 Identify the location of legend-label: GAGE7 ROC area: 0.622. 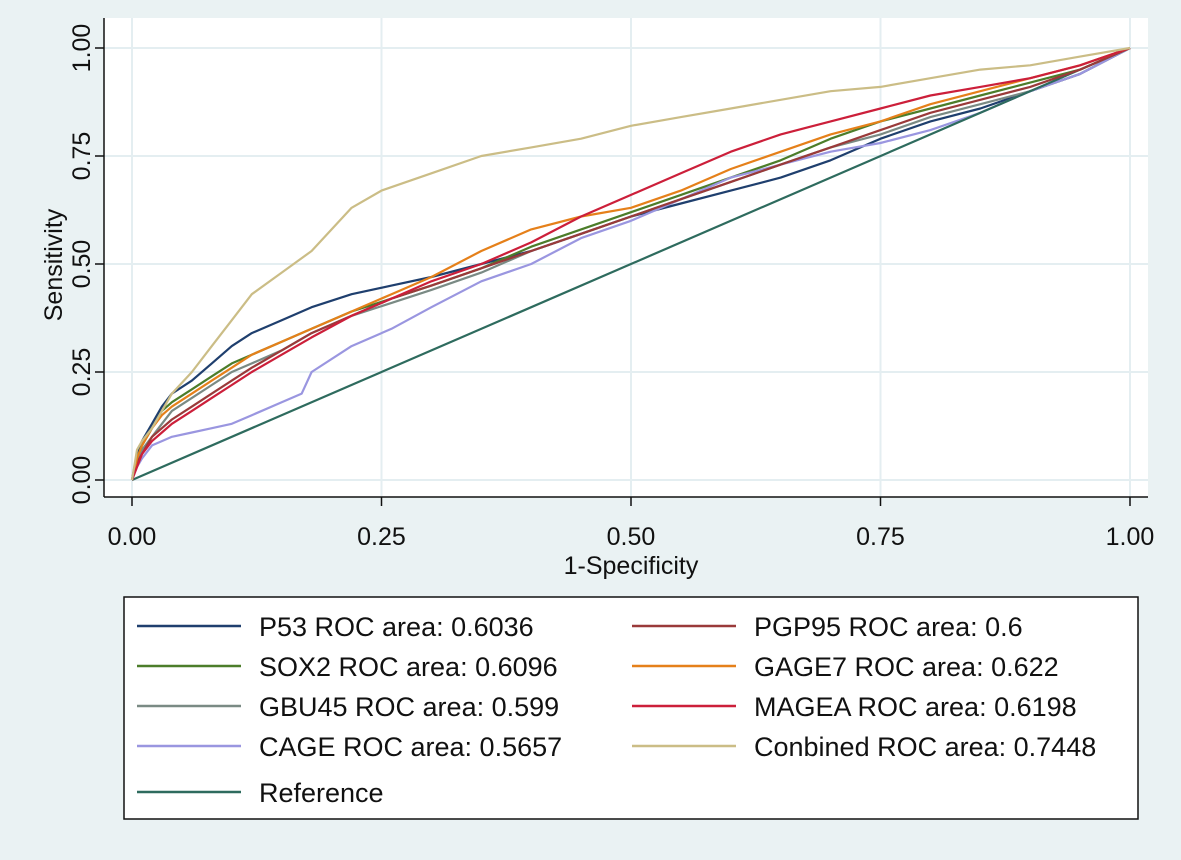
(906, 667).